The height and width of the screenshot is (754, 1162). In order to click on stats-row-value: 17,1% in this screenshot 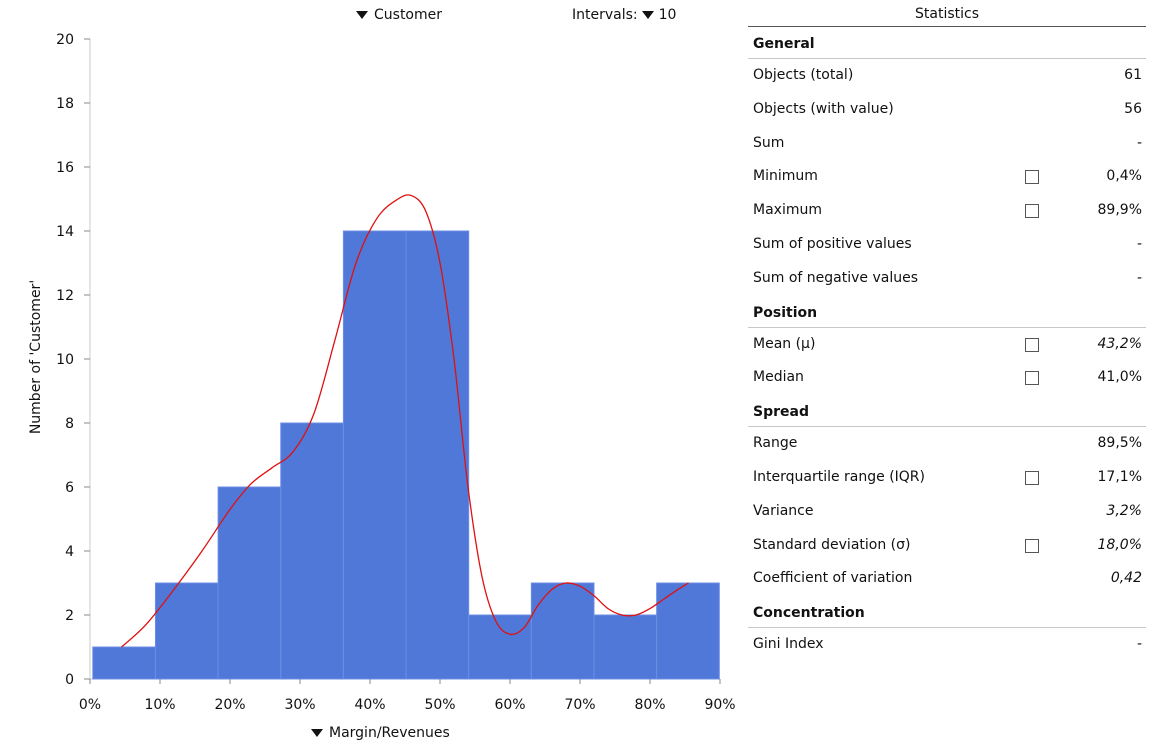, I will do `click(1119, 476)`.